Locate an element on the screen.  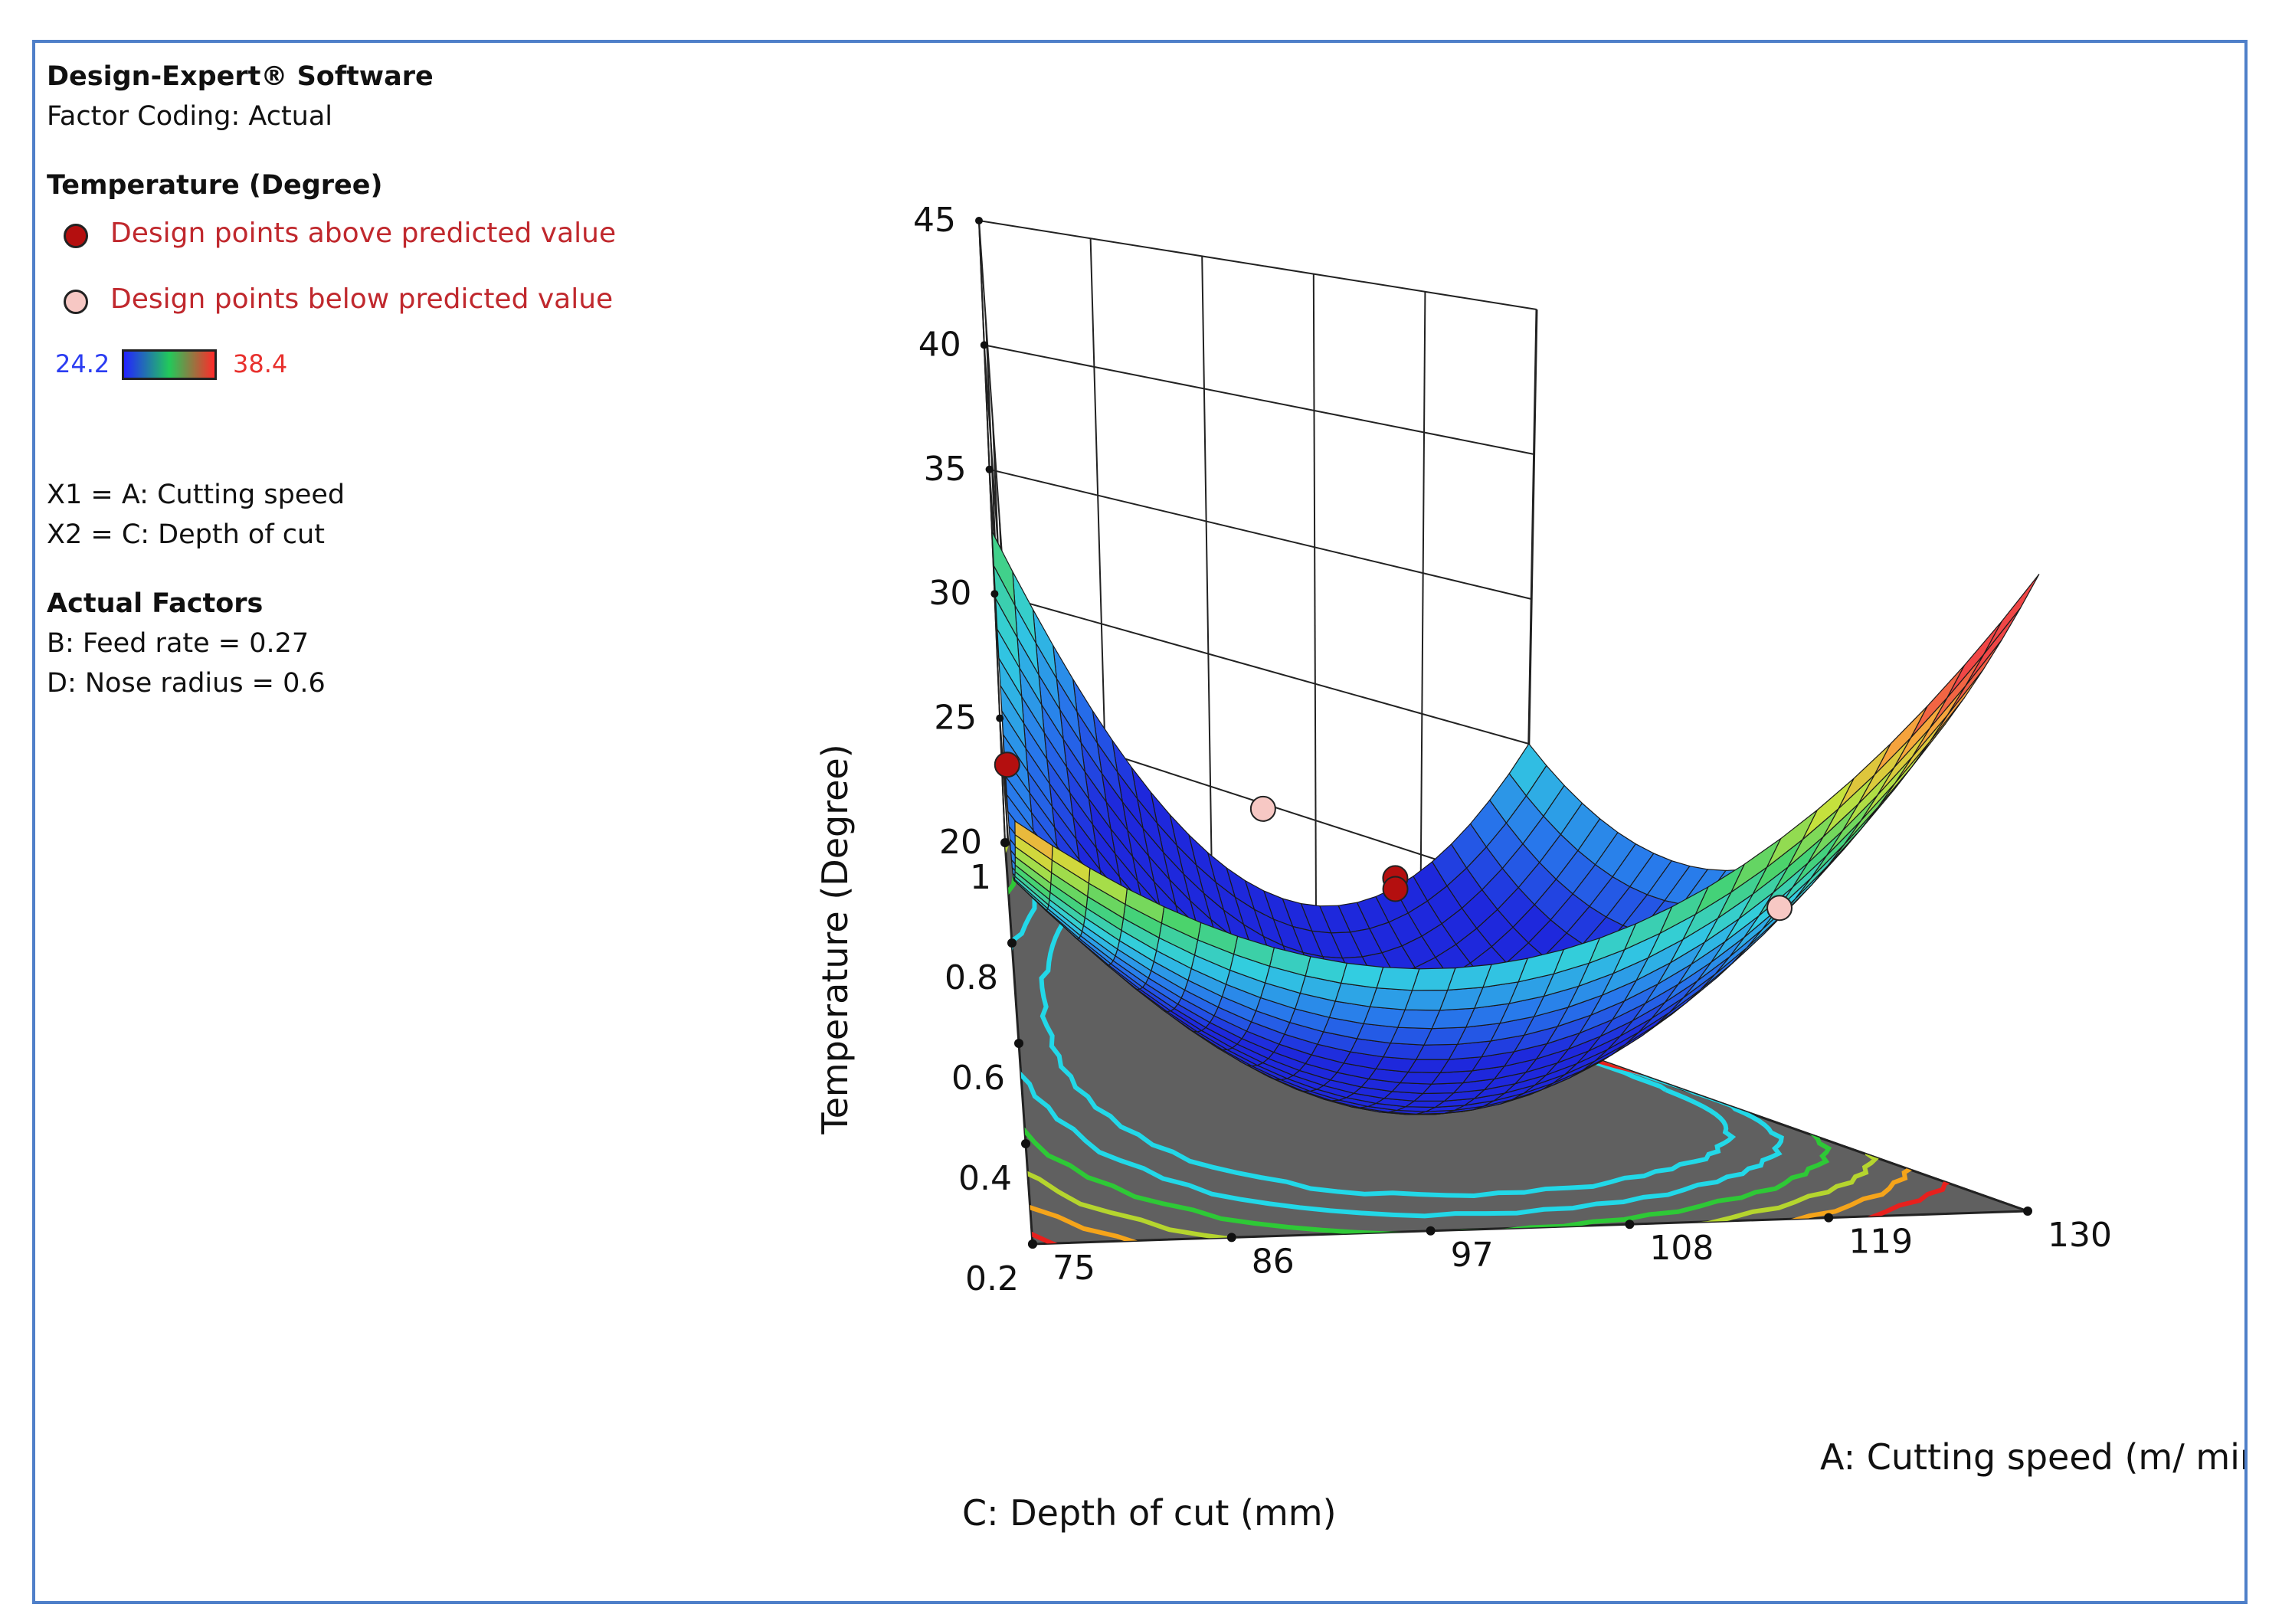
x-tick-label: 97 is located at coordinates (1473, 1256).